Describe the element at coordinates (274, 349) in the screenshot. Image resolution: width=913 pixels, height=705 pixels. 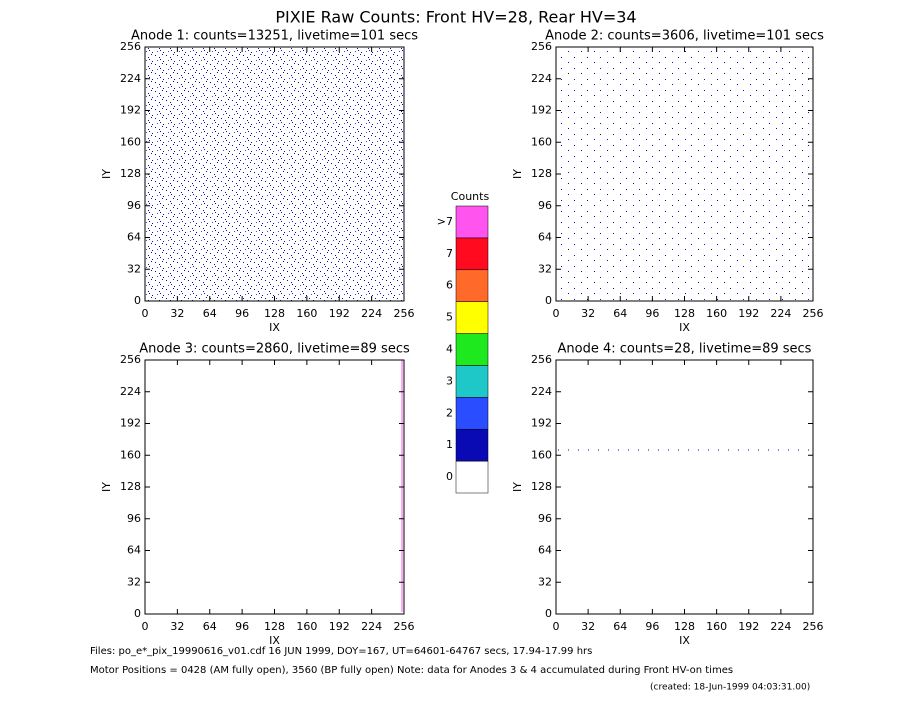
I see `panel-title: Anode 3: counts=2860, livetime=89 secs` at that location.